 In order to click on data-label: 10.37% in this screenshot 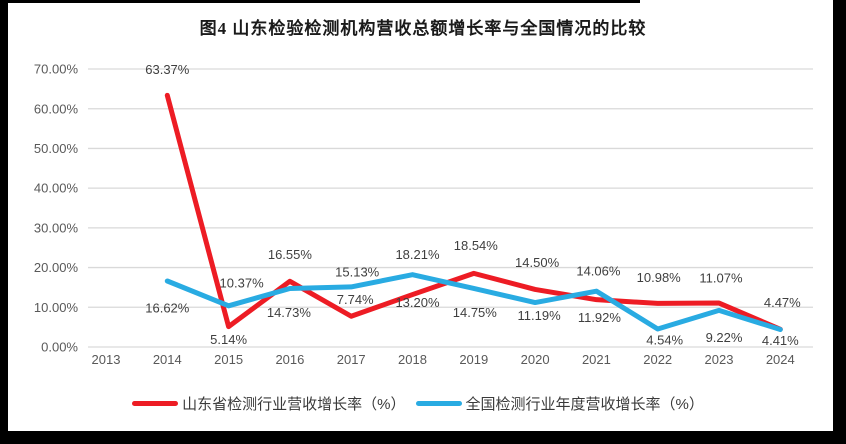, I will do `click(242, 282)`.